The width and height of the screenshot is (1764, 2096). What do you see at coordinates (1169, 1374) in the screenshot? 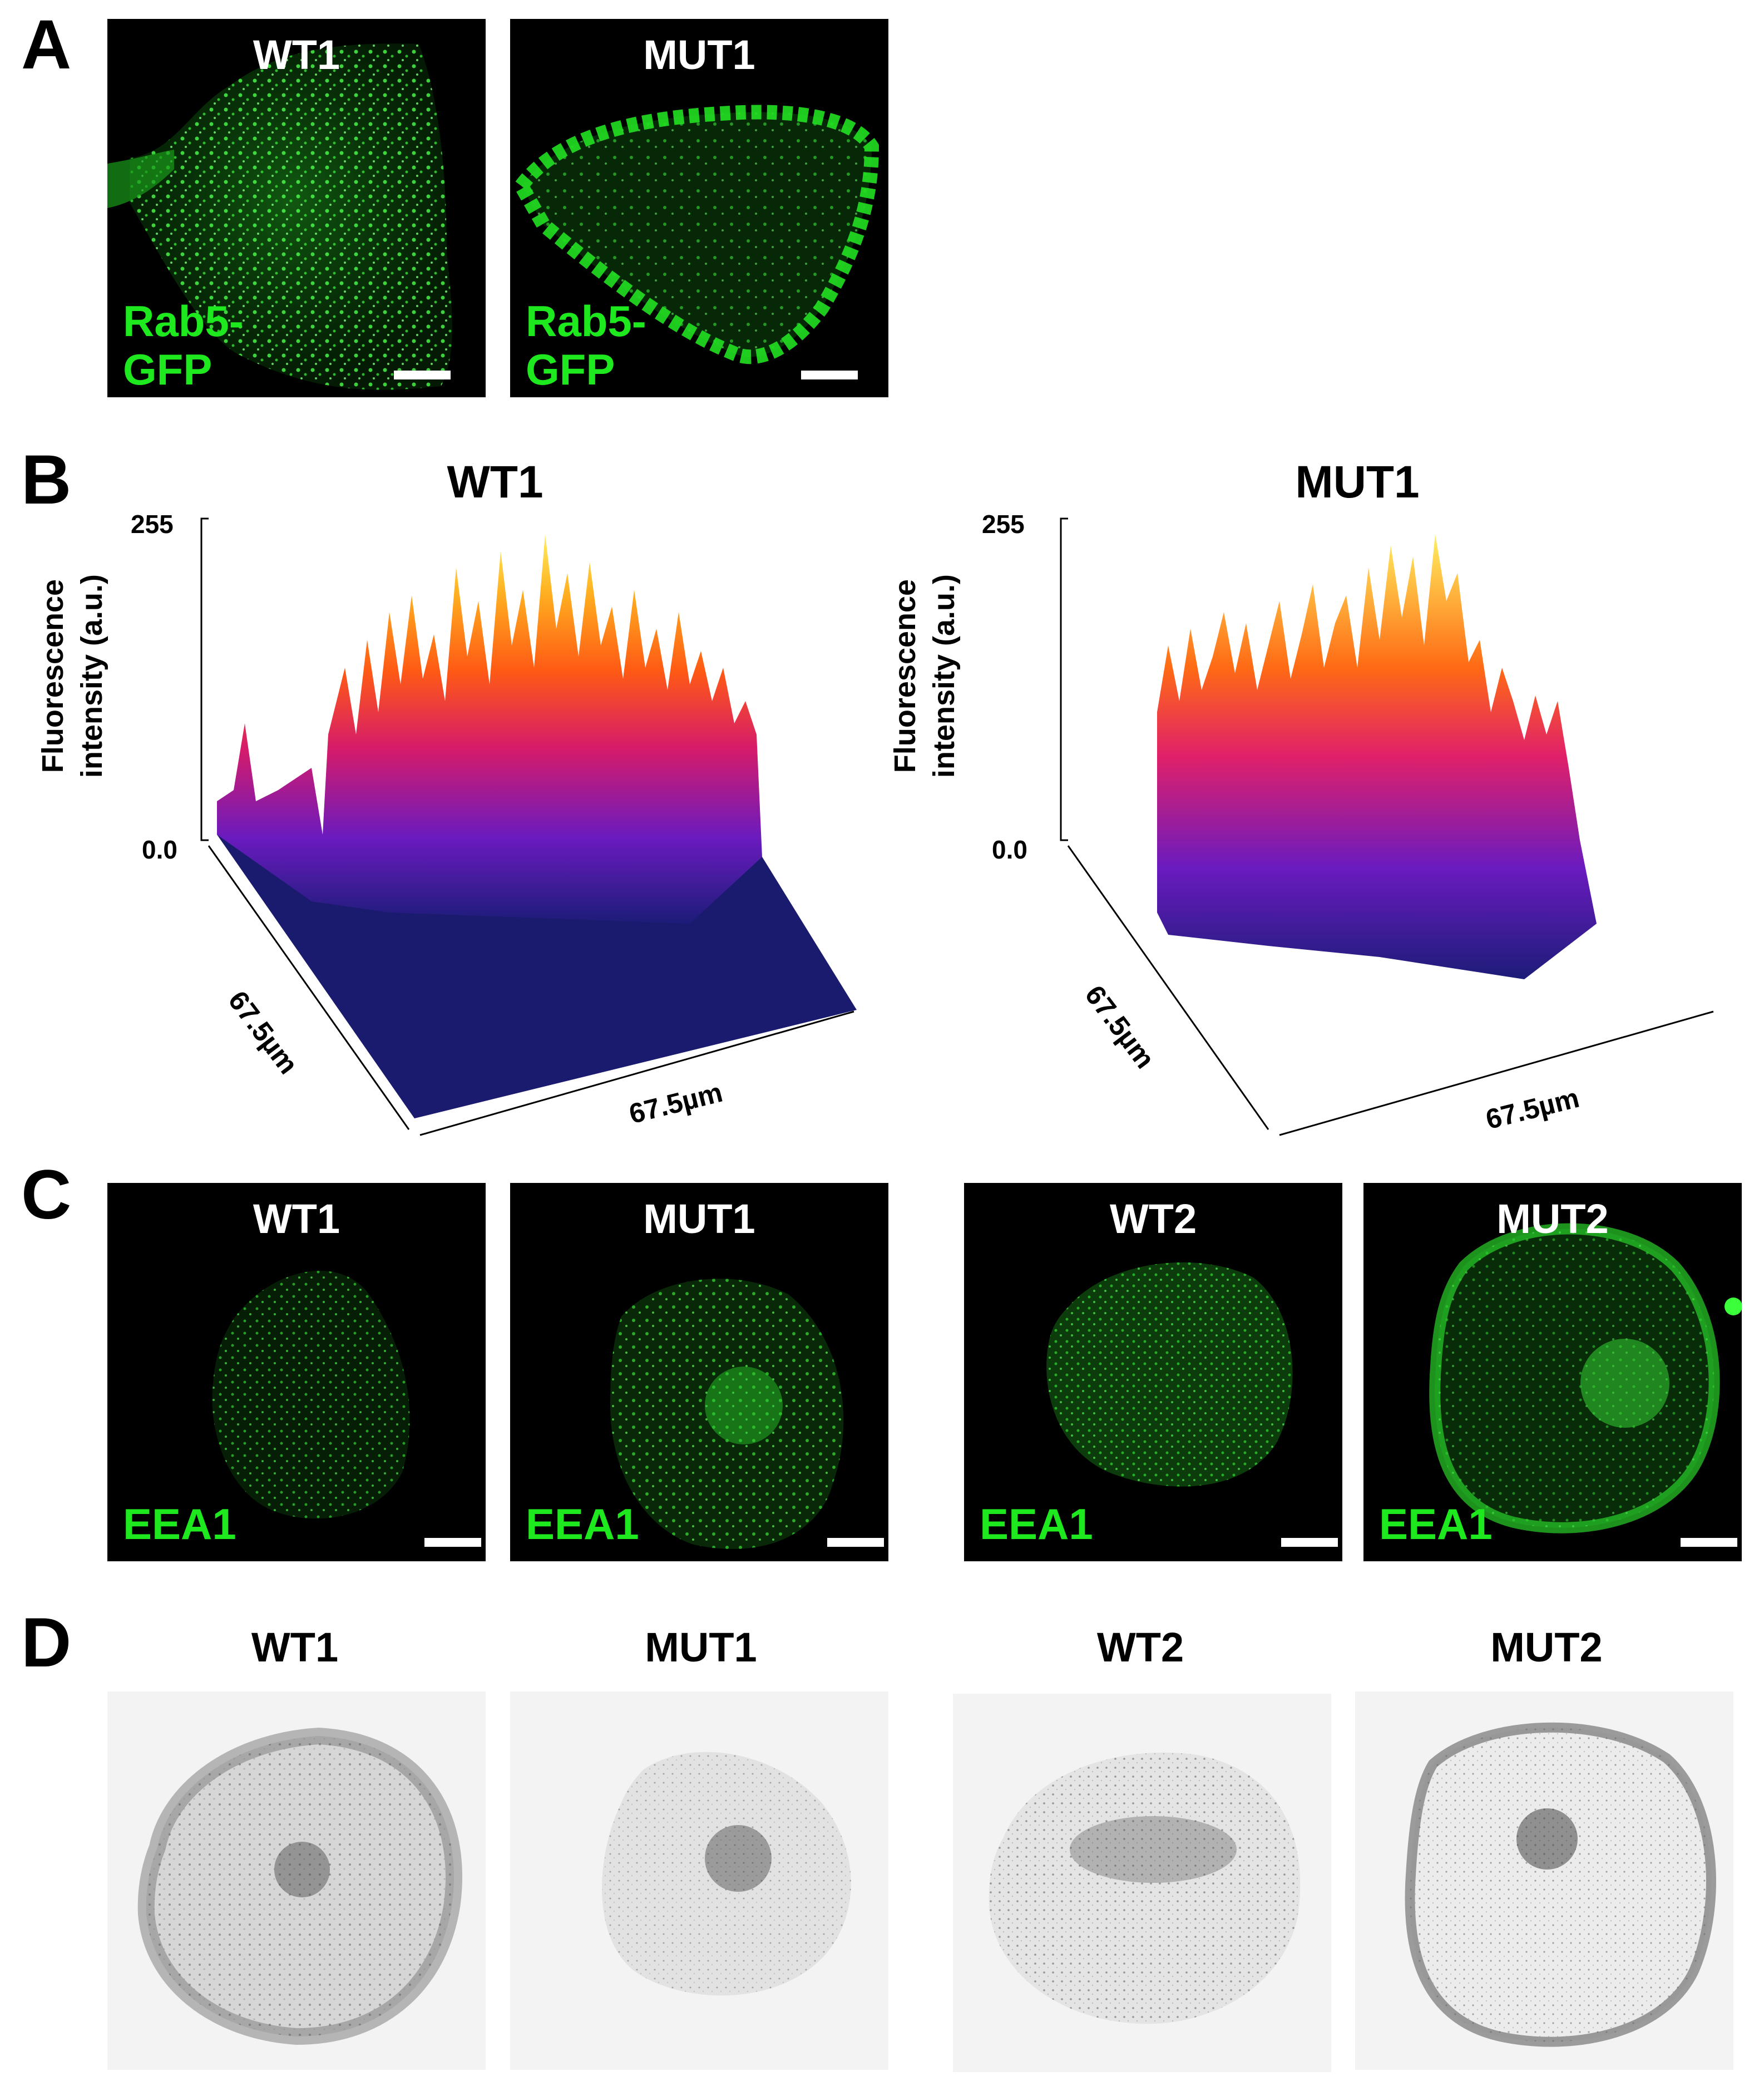
I see `eea1-wt2-cell` at bounding box center [1169, 1374].